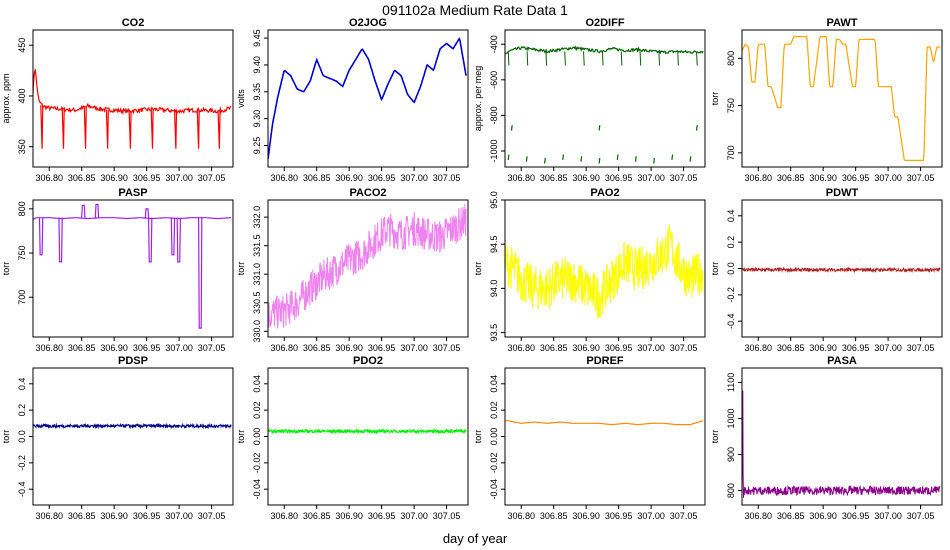 This screenshot has height=550, width=950. Describe the element at coordinates (842, 23) in the screenshot. I see `panel-title: PAWT` at that location.